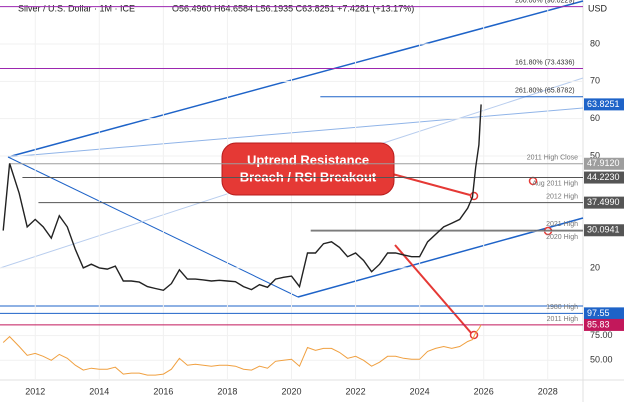  Describe the element at coordinates (295, 132) in the screenshot. I see `channel-line` at that location.